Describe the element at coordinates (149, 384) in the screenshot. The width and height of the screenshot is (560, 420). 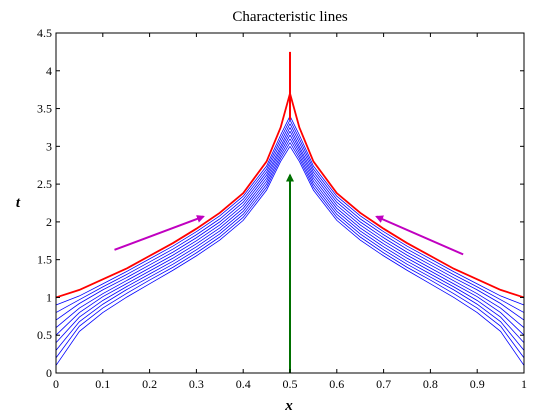
I see `x-tick-label-2: 0.2` at that location.